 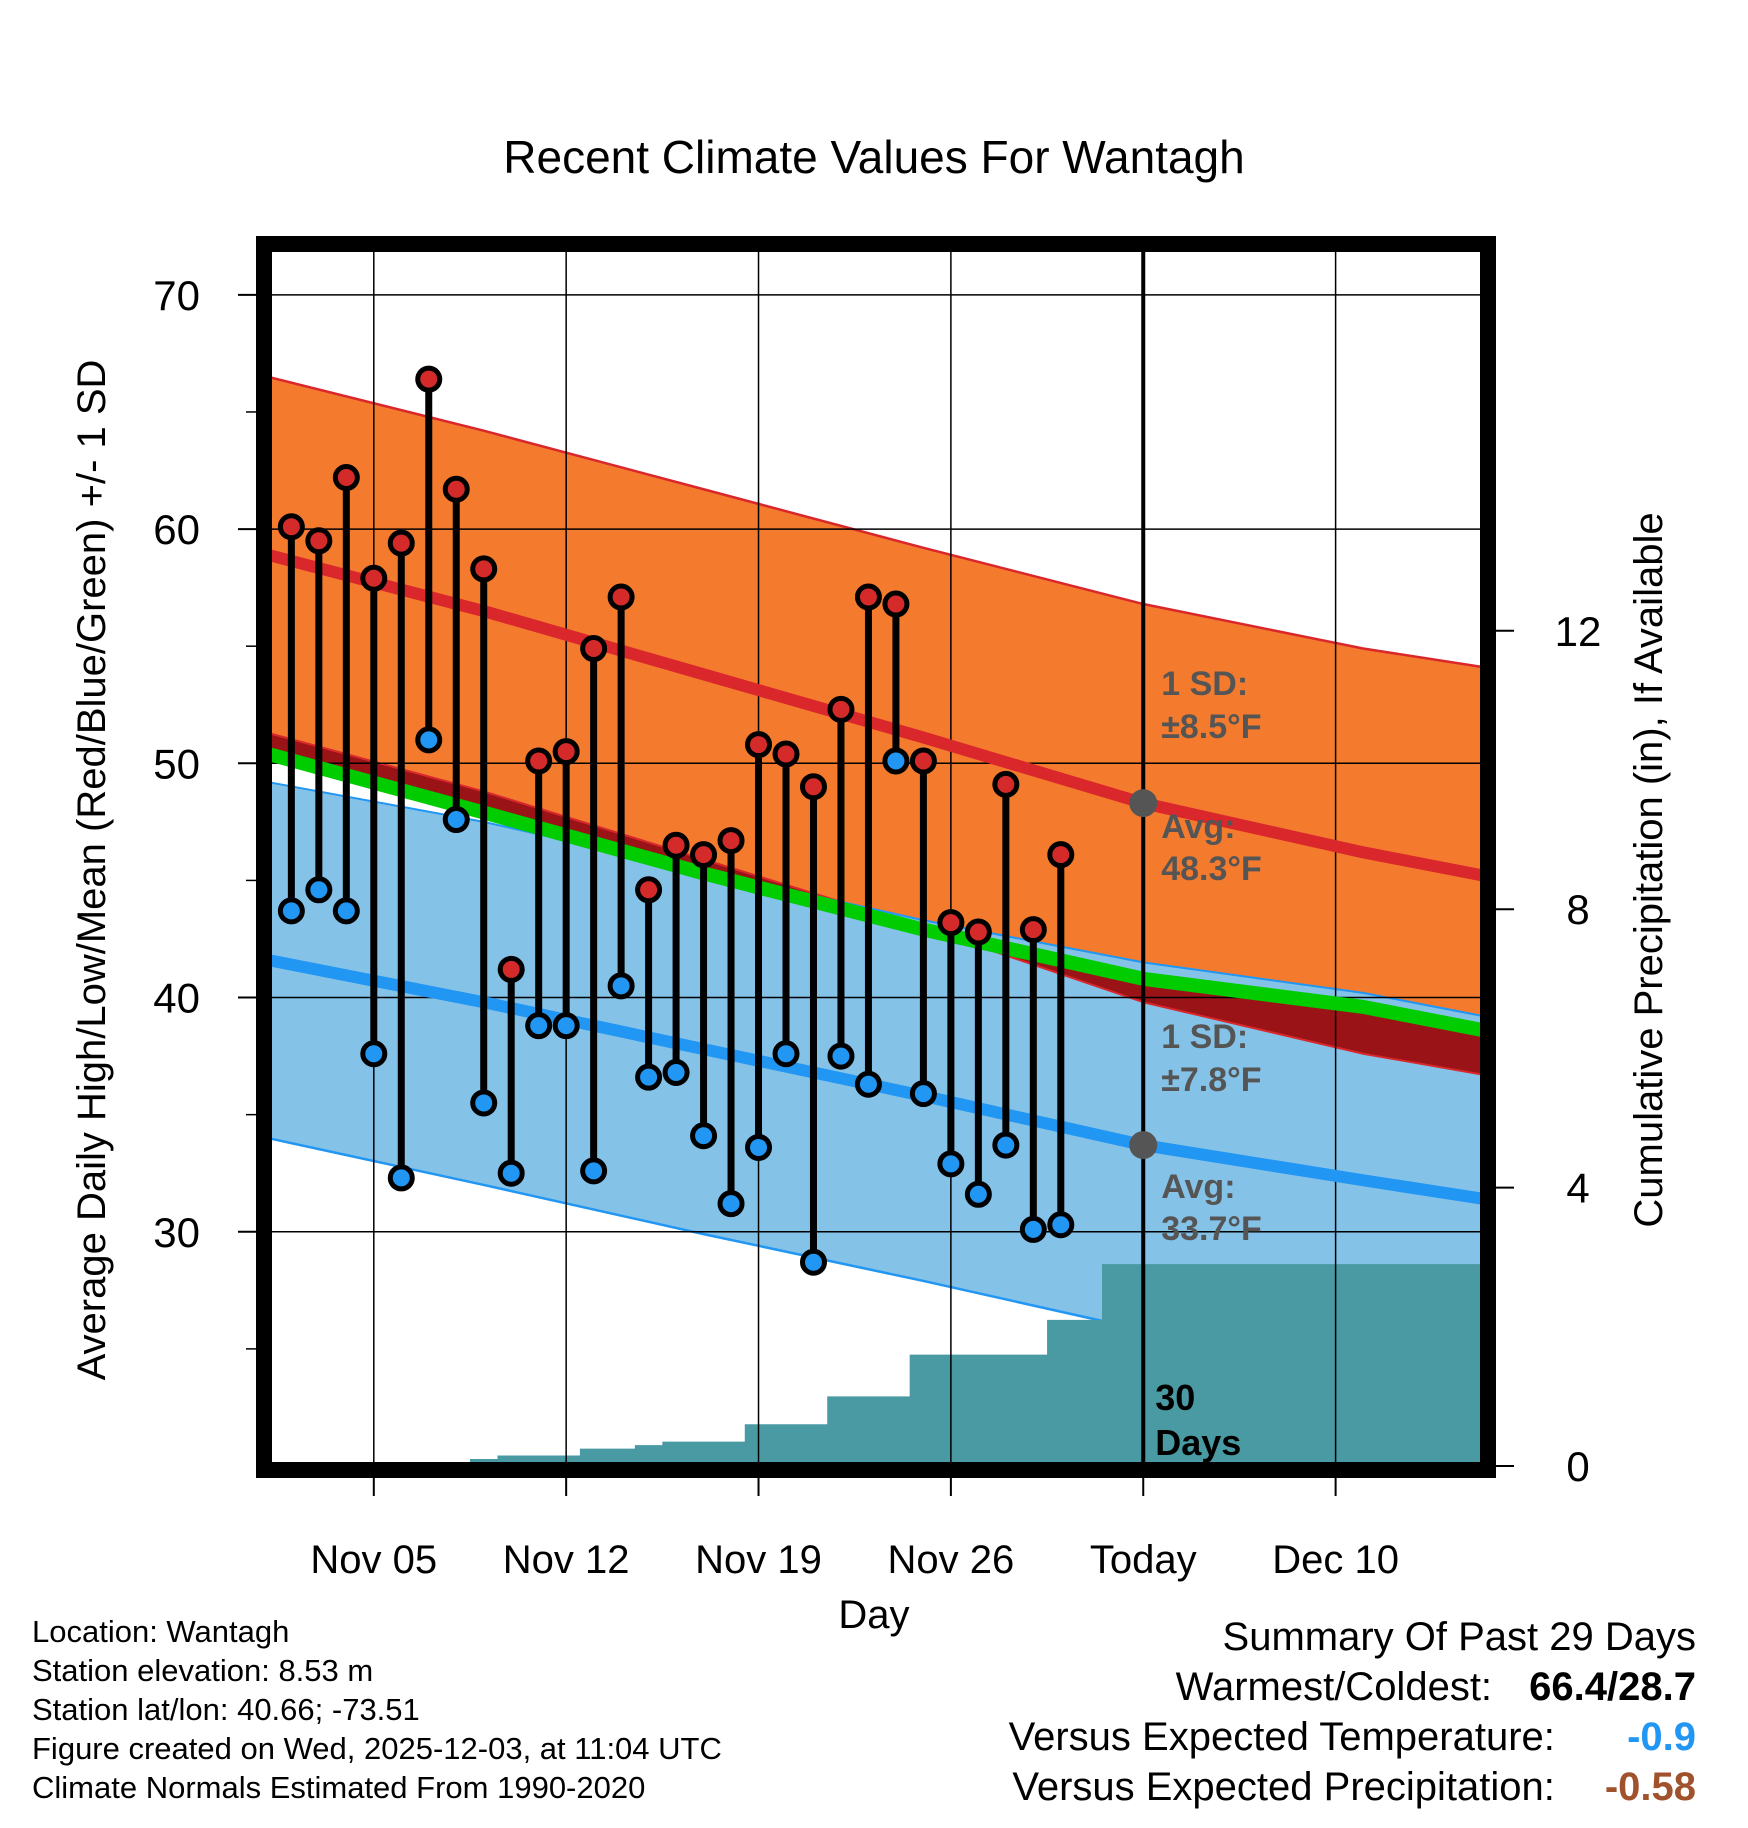 What do you see at coordinates (876, 522) in the screenshot?
I see `high-upper-edge` at bounding box center [876, 522].